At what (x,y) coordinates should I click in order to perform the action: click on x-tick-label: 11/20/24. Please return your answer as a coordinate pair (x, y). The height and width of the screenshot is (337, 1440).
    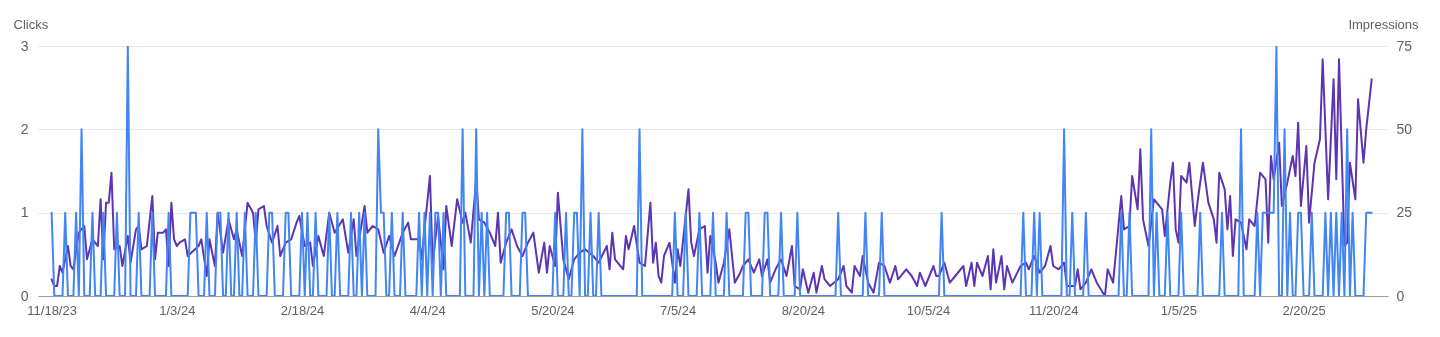
    Looking at the image, I should click on (1053, 310).